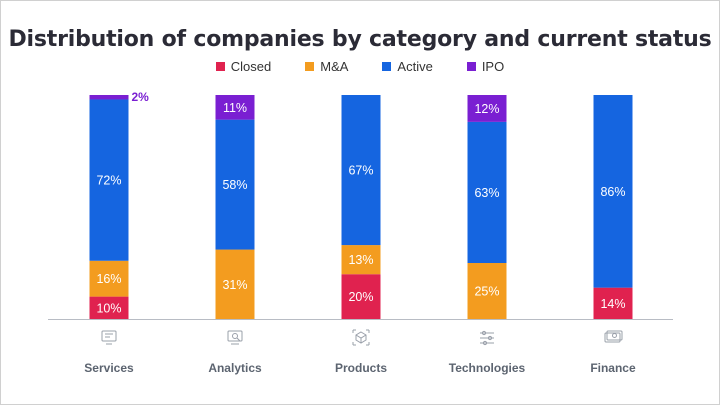 Image resolution: width=720 pixels, height=405 pixels. Describe the element at coordinates (613, 368) in the screenshot. I see `x-tick-label-finance: Finance` at that location.